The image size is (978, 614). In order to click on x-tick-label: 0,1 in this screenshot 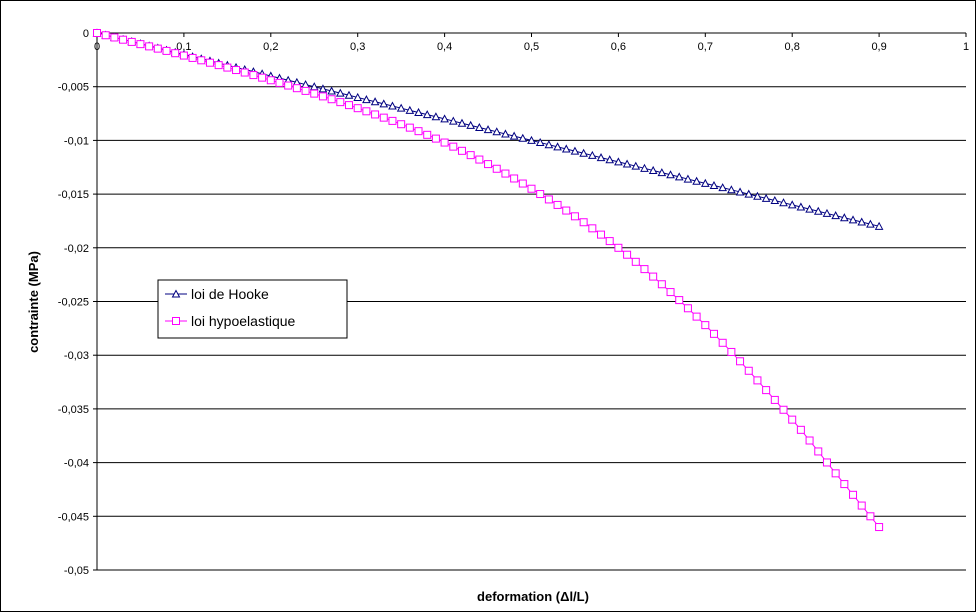, I will do `click(183, 47)`.